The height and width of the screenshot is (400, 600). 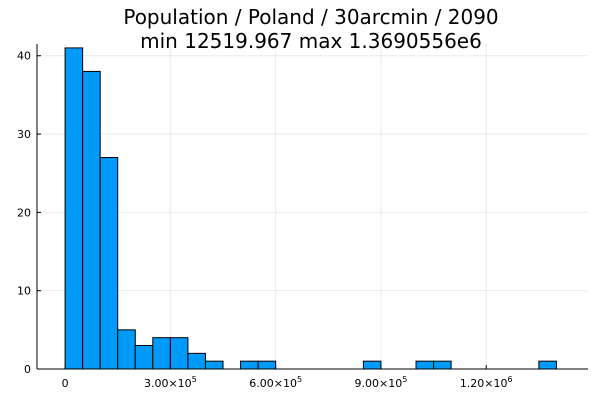 I want to click on chart-title-line1: Population / Poland / 30arcmin / 2090, so click(x=310, y=17).